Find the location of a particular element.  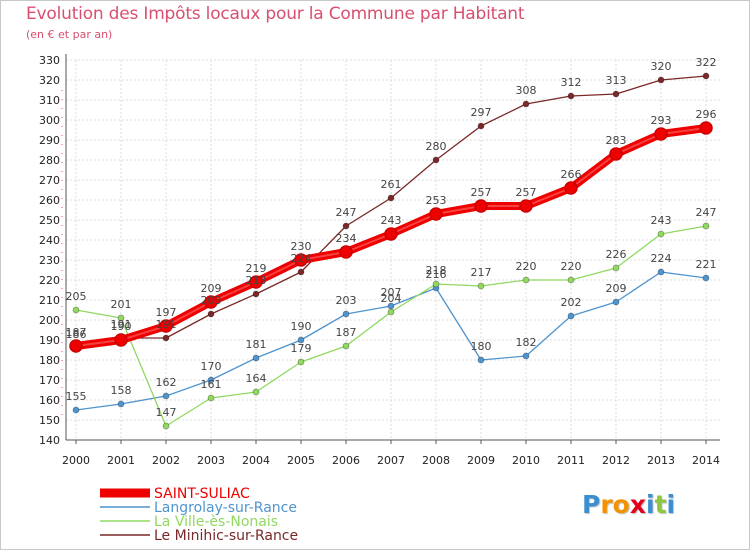

data-label: 247 is located at coordinates (706, 212).